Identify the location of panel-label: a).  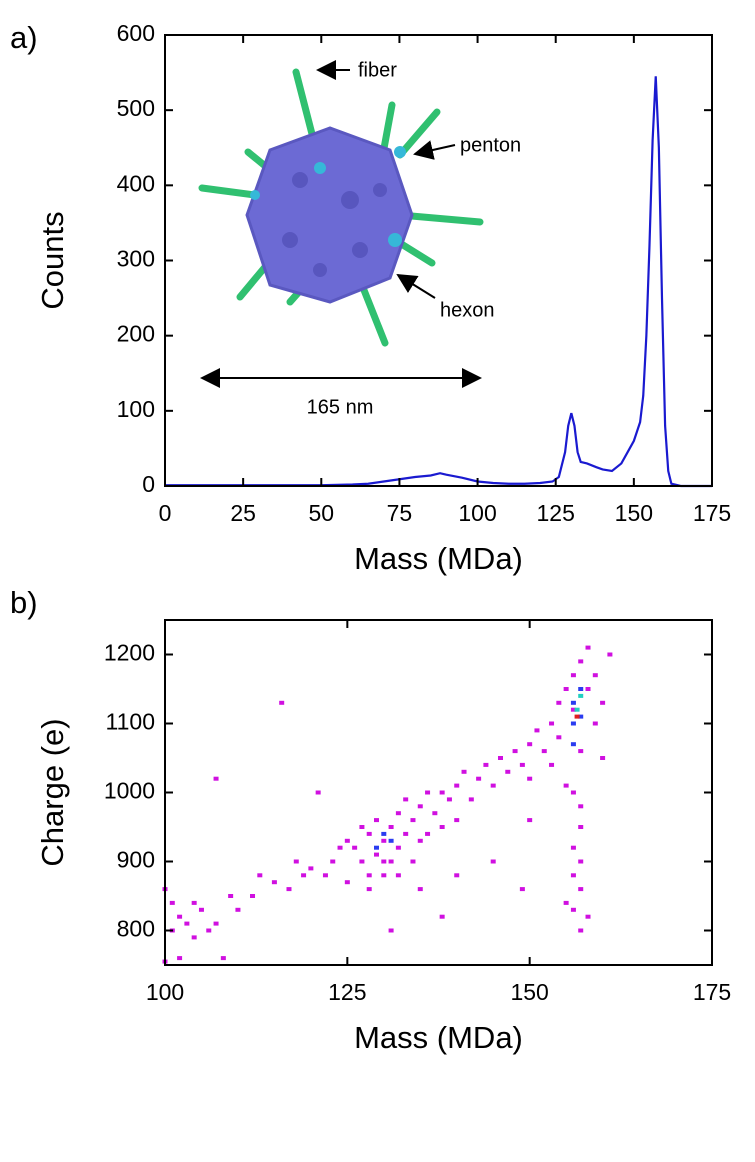
(24, 37).